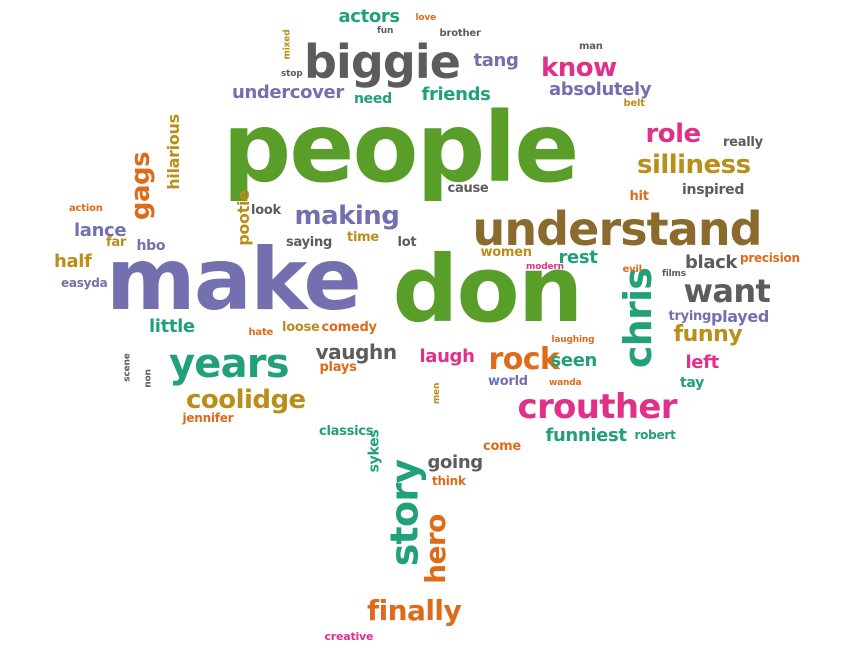  What do you see at coordinates (301, 327) in the screenshot?
I see `cloud-word-loose: loose` at bounding box center [301, 327].